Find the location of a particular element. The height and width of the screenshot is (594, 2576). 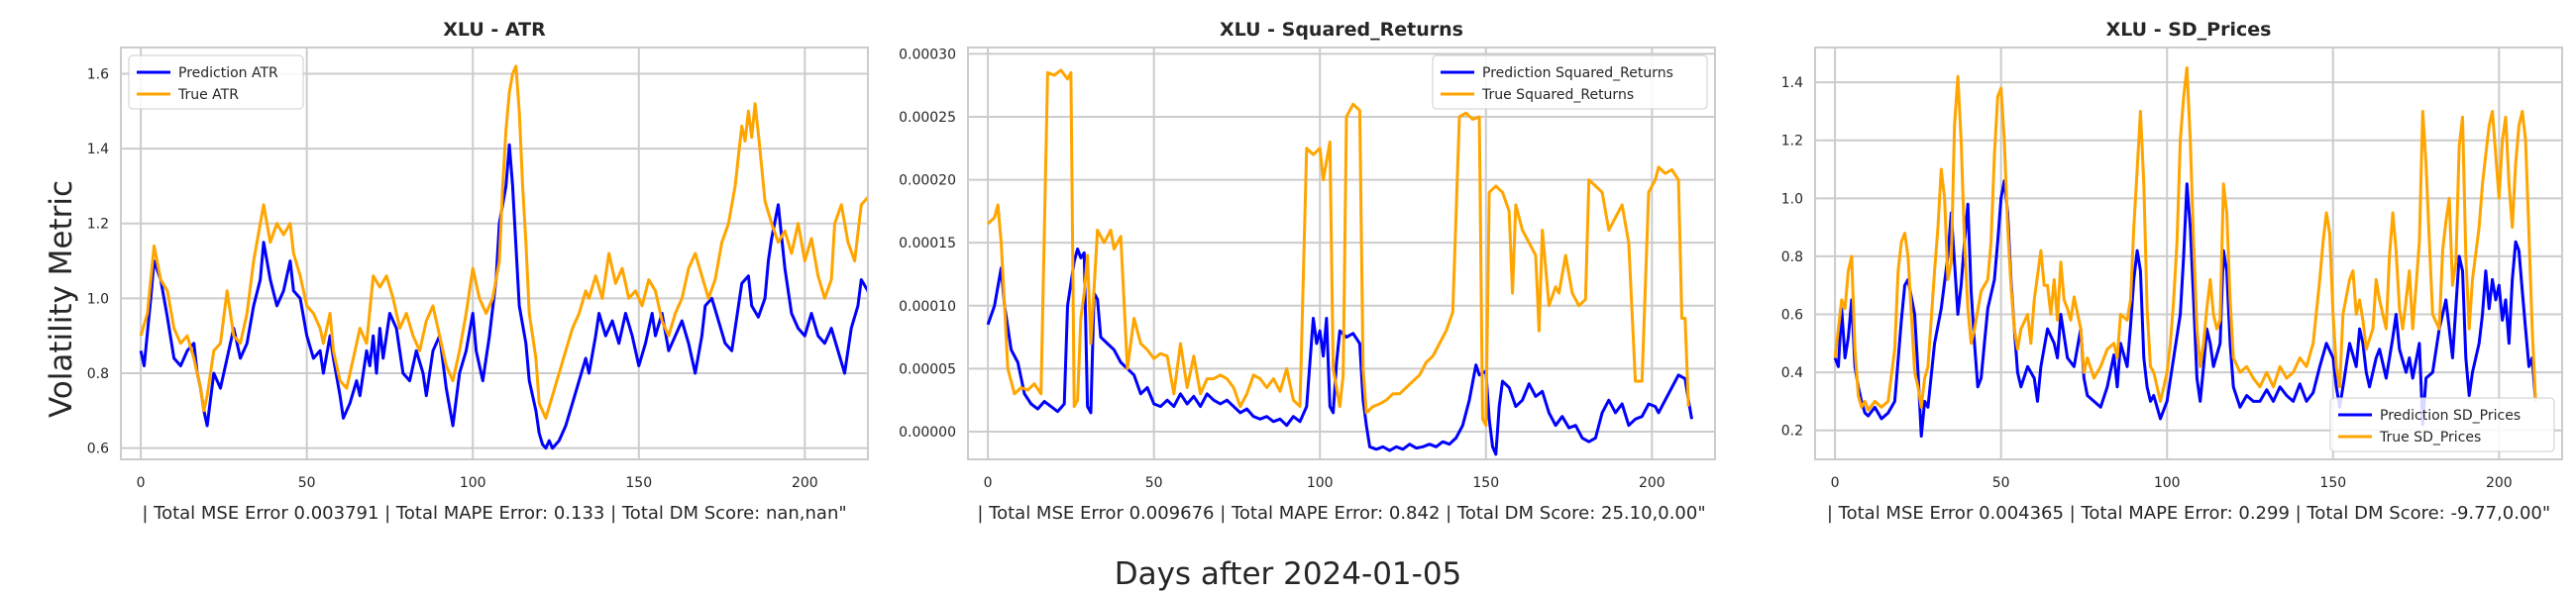

sd-prices-legend-label: Prediction SD_Prices is located at coordinates (2450, 416).